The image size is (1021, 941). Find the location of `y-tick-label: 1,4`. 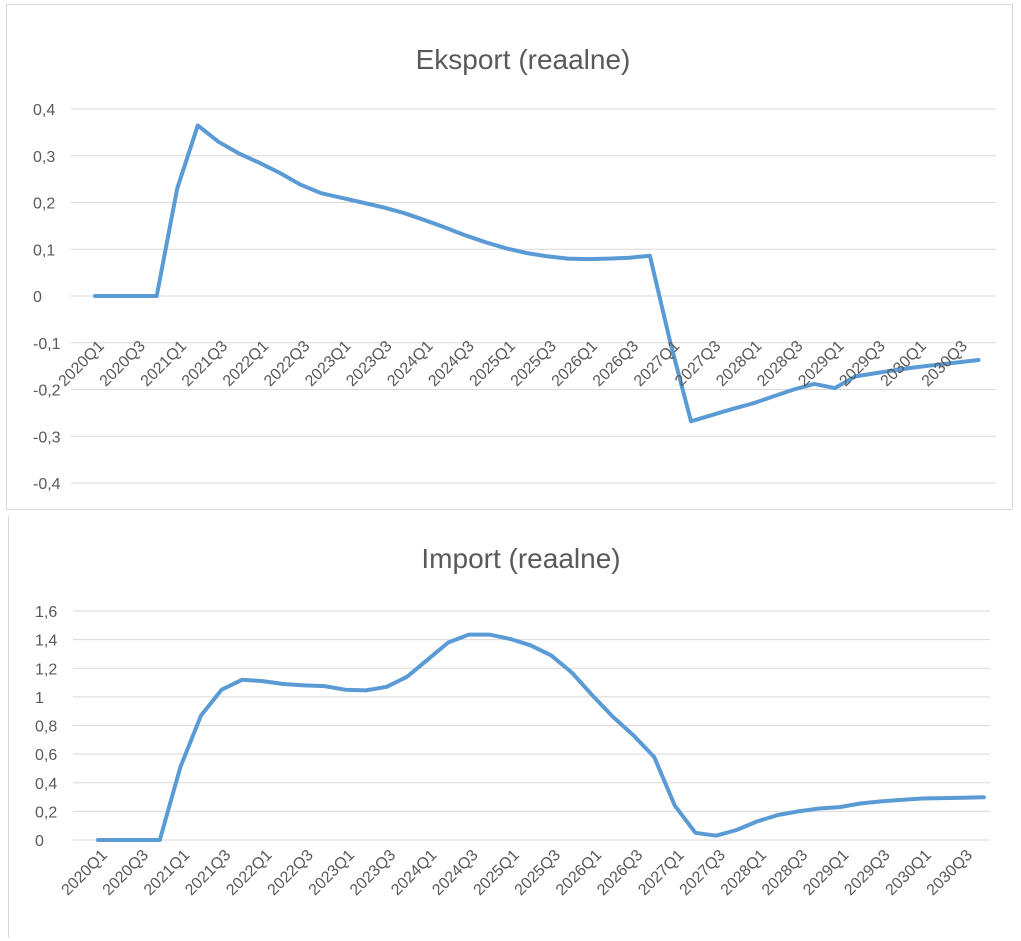

y-tick-label: 1,4 is located at coordinates (46, 641).